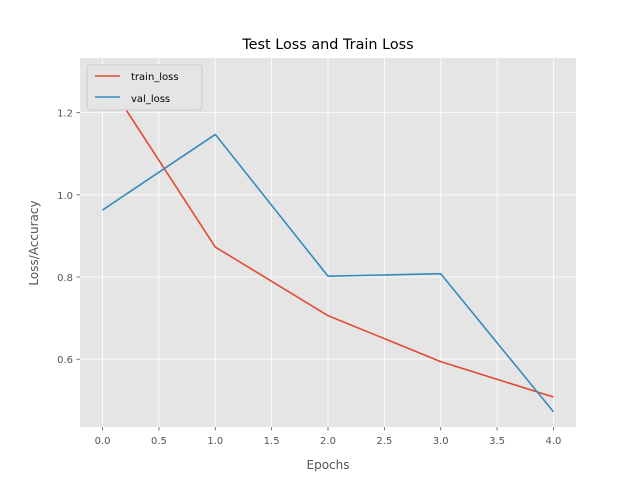 The height and width of the screenshot is (480, 640). I want to click on y-tick-label: 0.8, so click(65, 278).